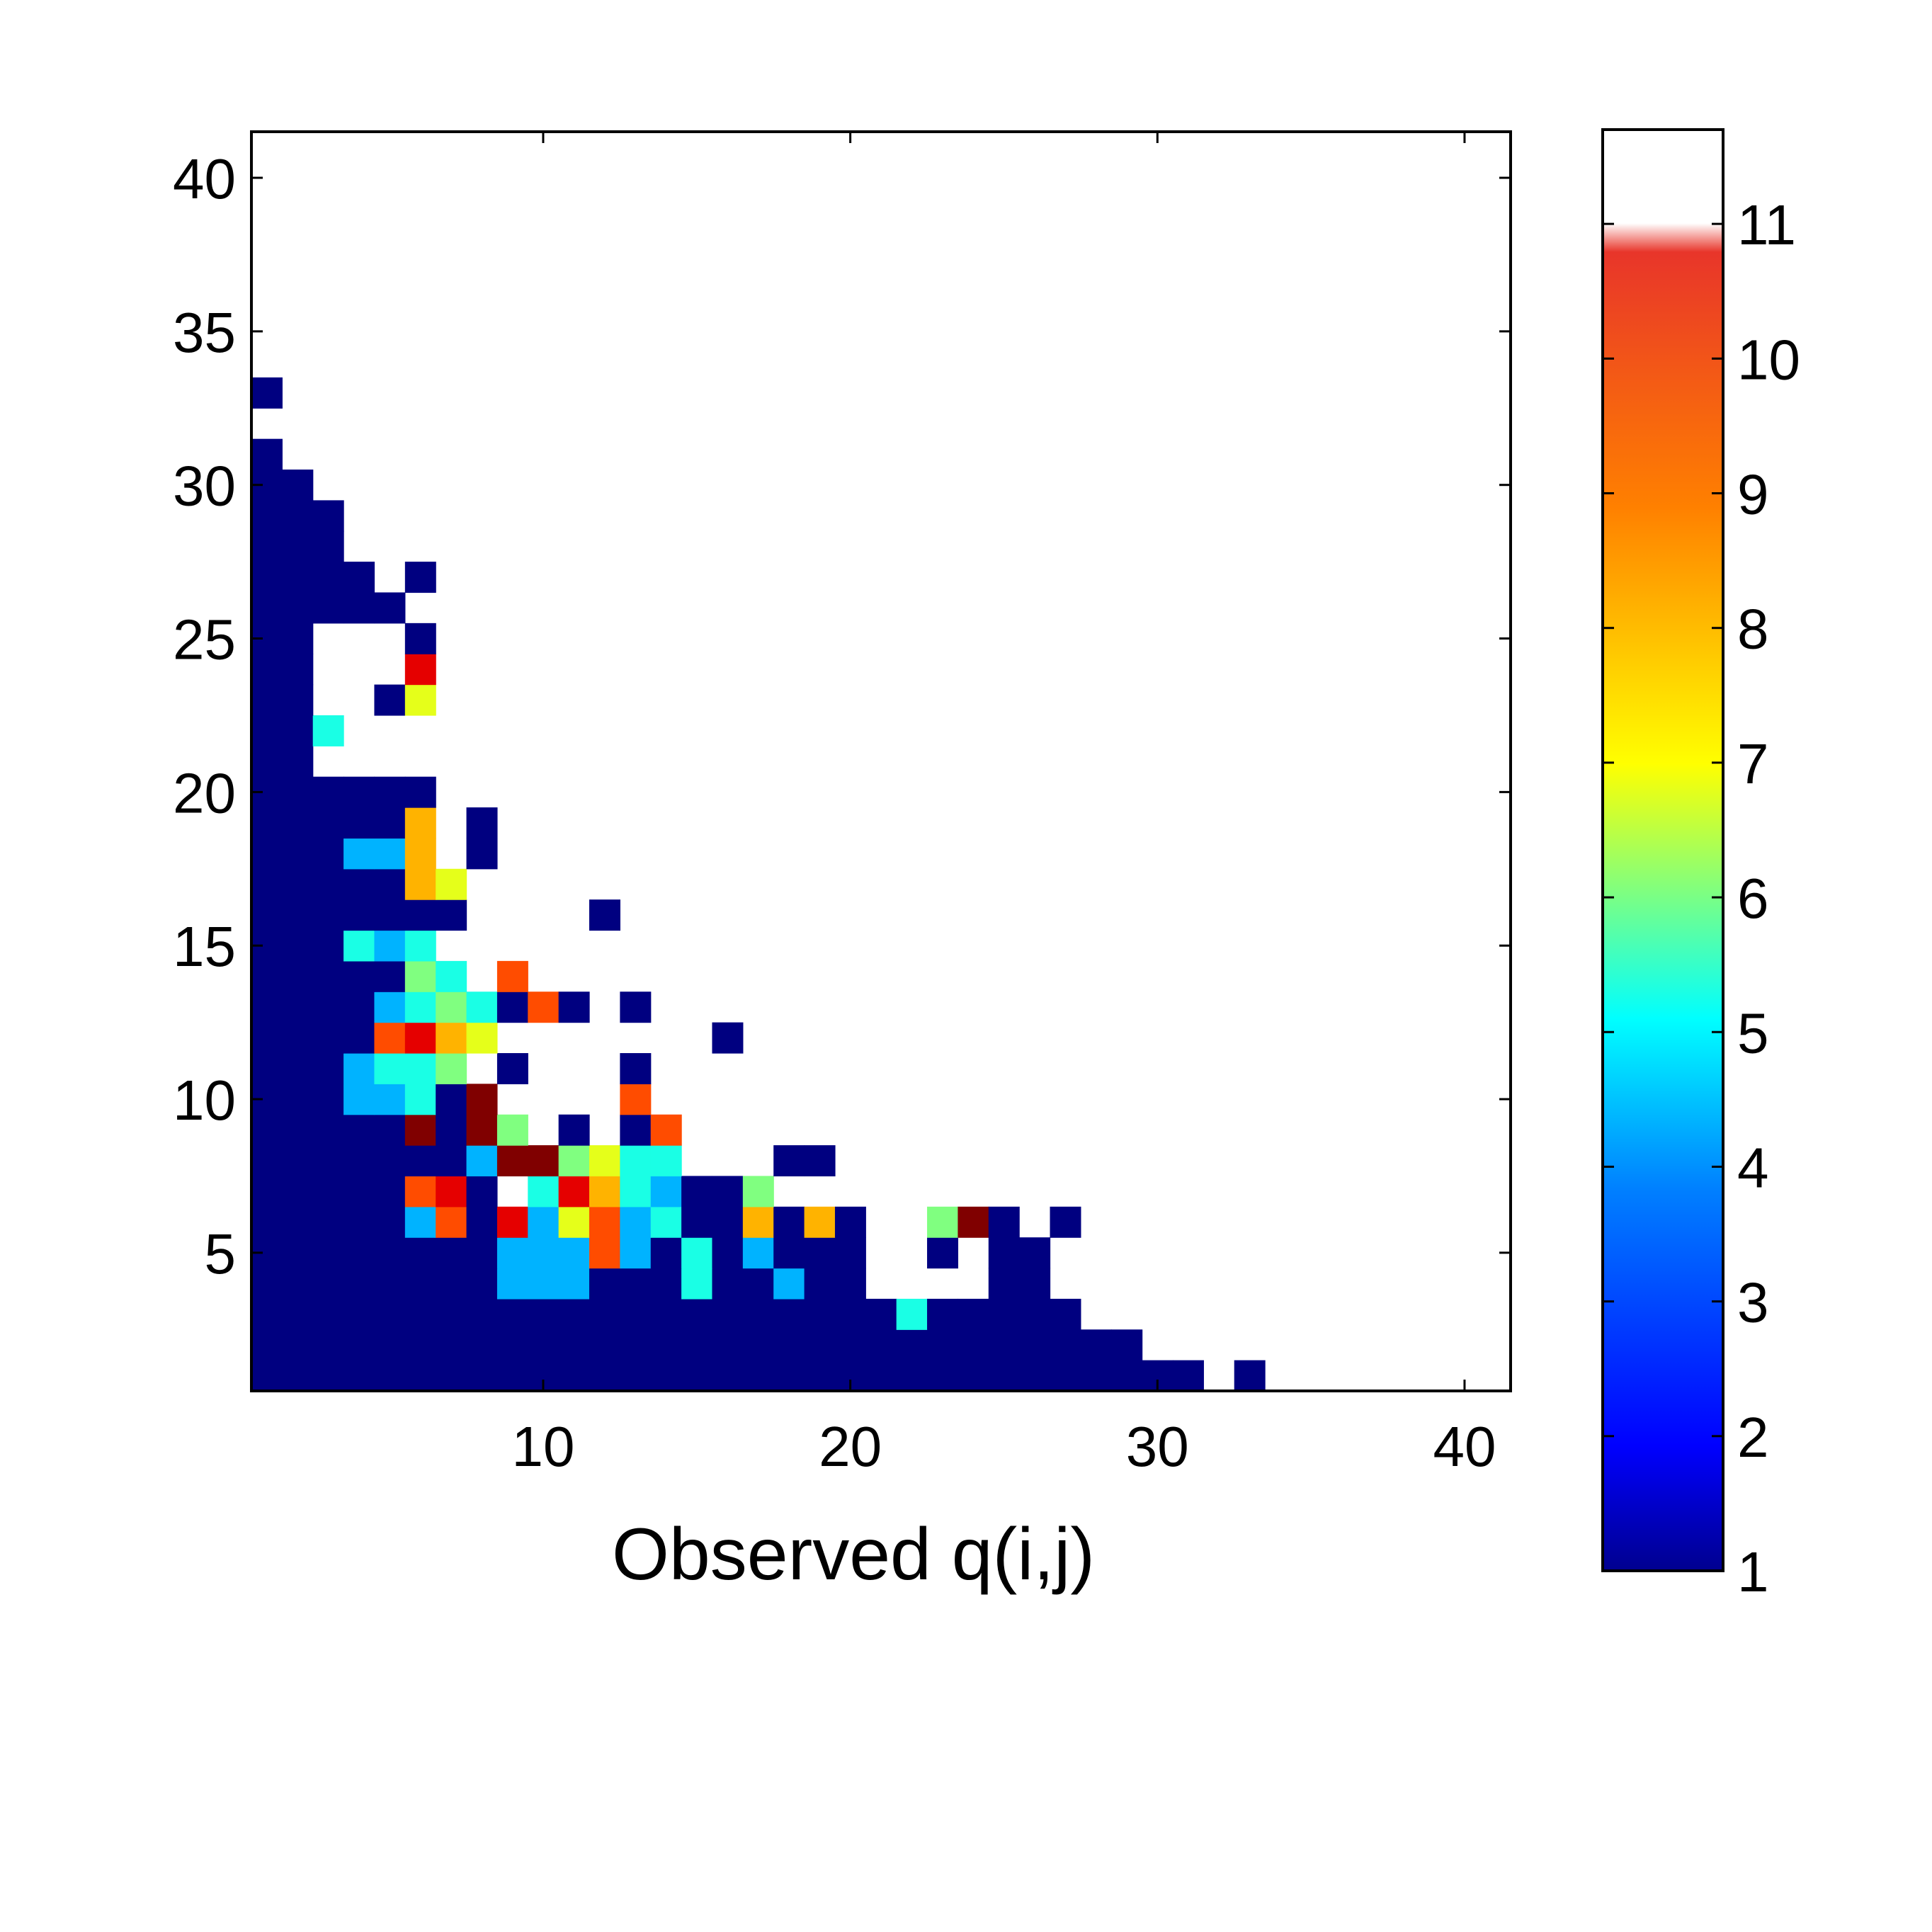 This screenshot has height=1932, width=1932. What do you see at coordinates (204, 792) in the screenshot?
I see `y-tick-label: 20` at bounding box center [204, 792].